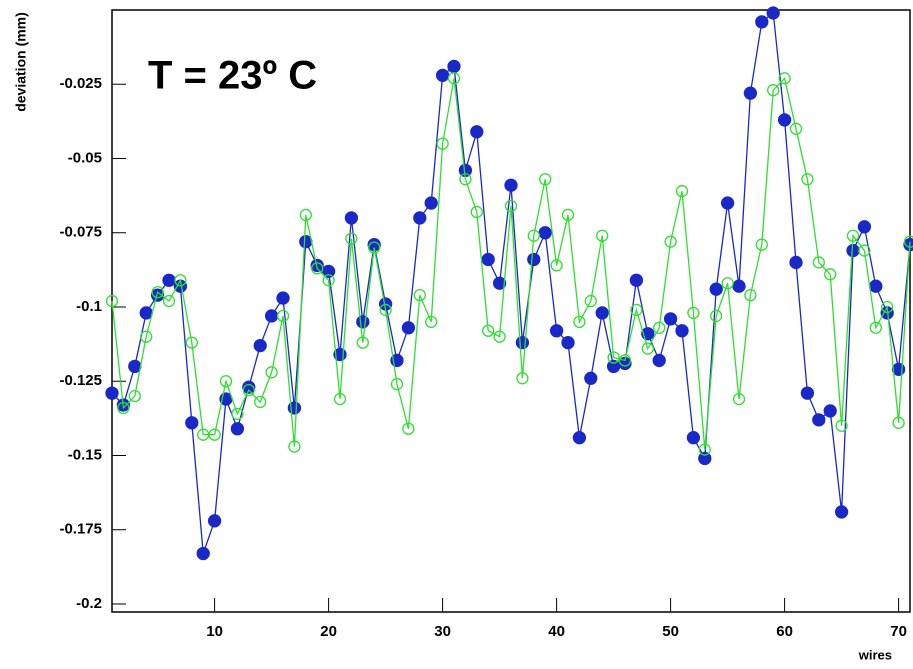  What do you see at coordinates (784, 631) in the screenshot?
I see `x-tick-label: 60` at bounding box center [784, 631].